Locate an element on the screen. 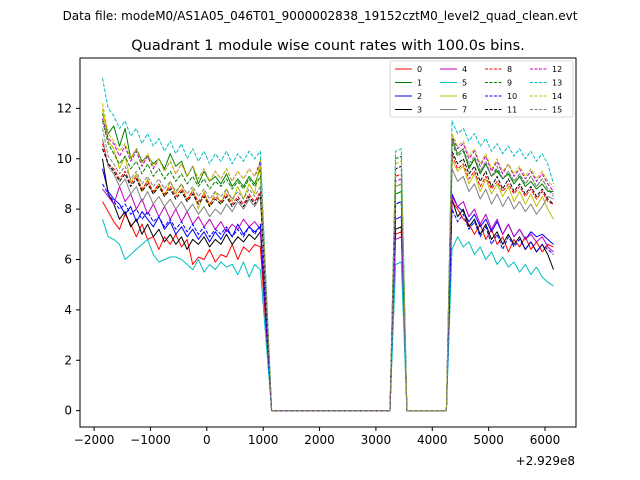 The height and width of the screenshot is (480, 640). legend-label-module-15: 15 is located at coordinates (557, 110).